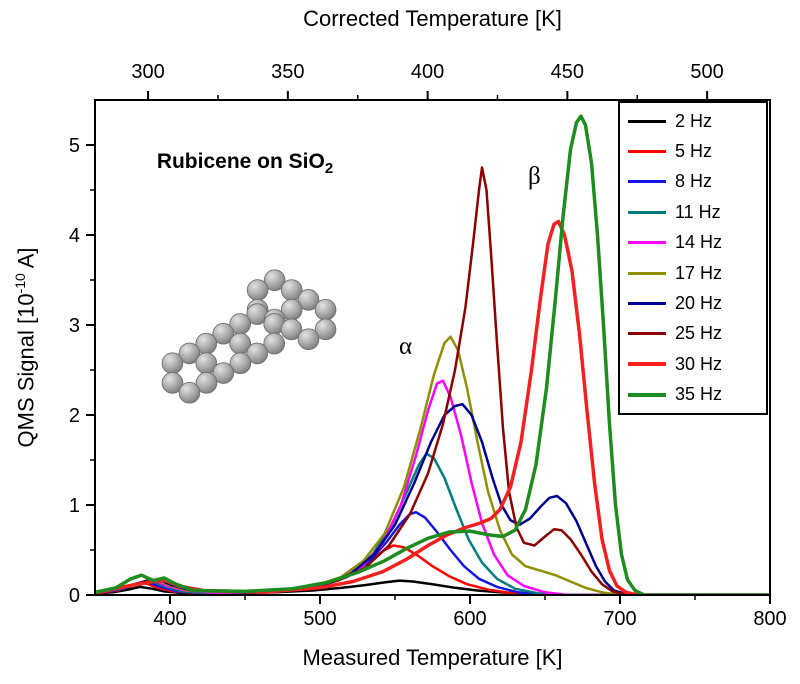  I want to click on top-tick-label: 350, so click(287, 72).